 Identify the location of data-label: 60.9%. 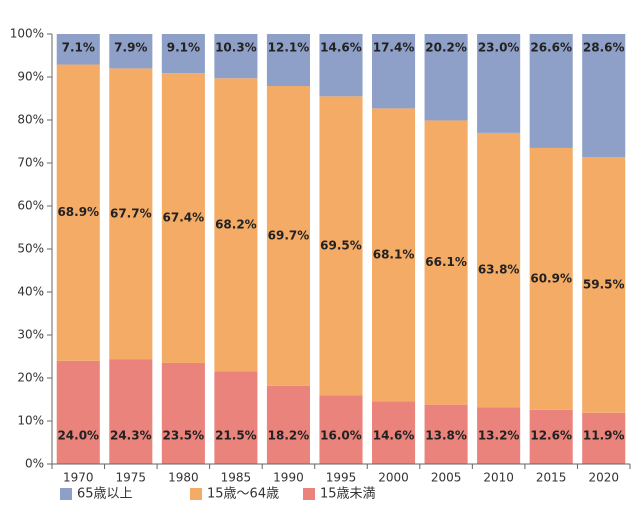
(551, 278).